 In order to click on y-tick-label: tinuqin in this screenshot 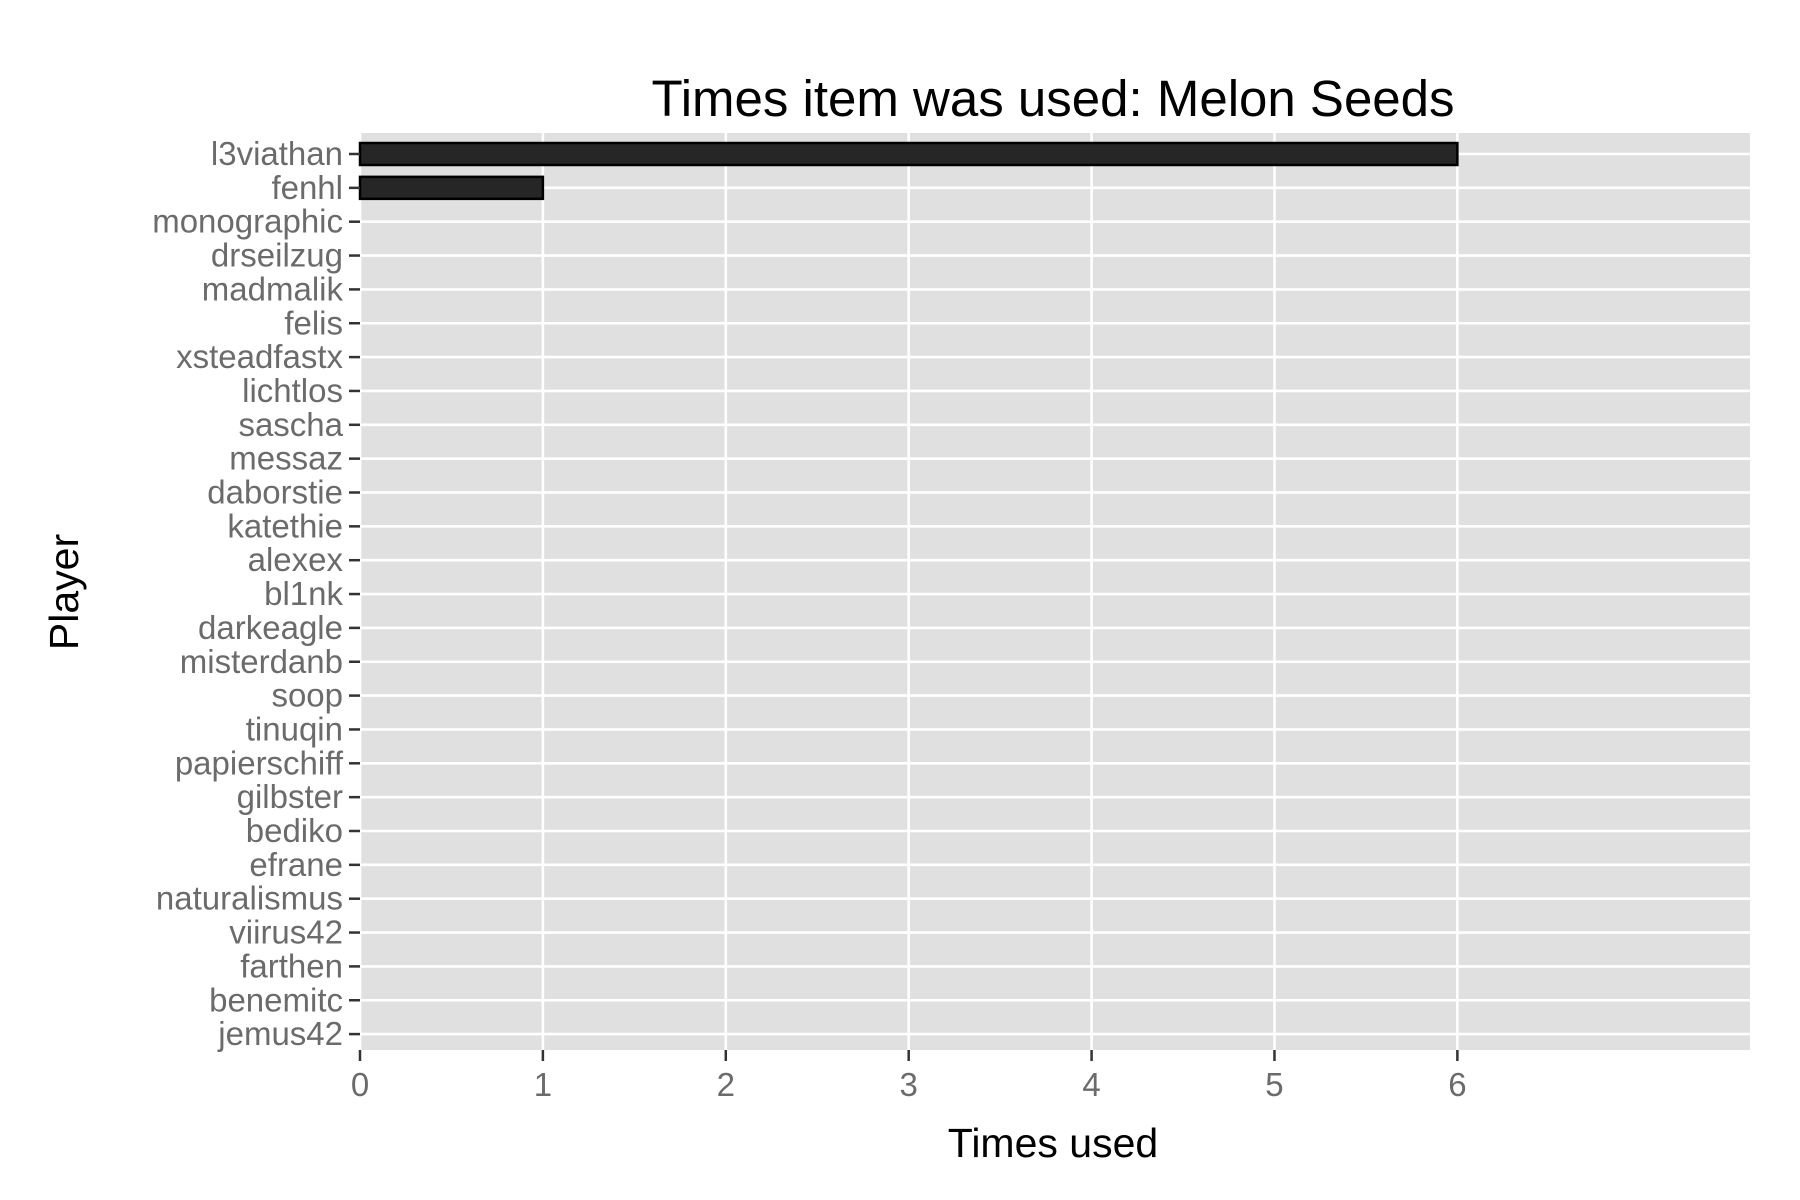, I will do `click(294, 728)`.